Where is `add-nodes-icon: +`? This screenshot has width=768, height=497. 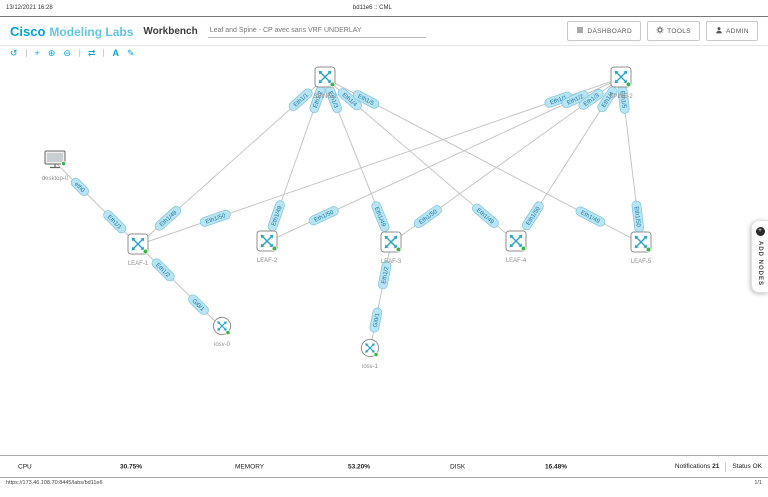
add-nodes-icon: + is located at coordinates (760, 231).